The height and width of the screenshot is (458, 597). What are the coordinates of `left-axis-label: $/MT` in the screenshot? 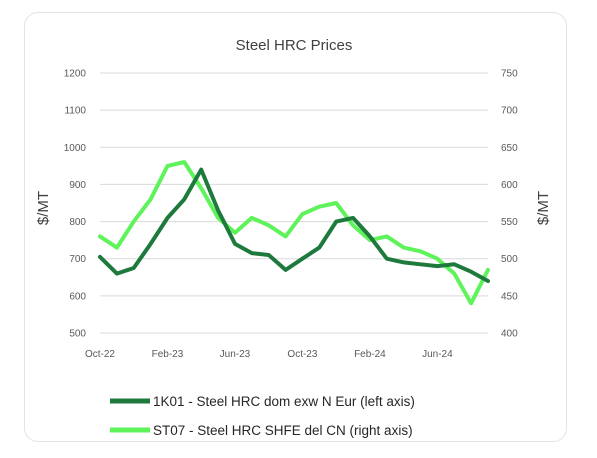 It's located at (43, 208).